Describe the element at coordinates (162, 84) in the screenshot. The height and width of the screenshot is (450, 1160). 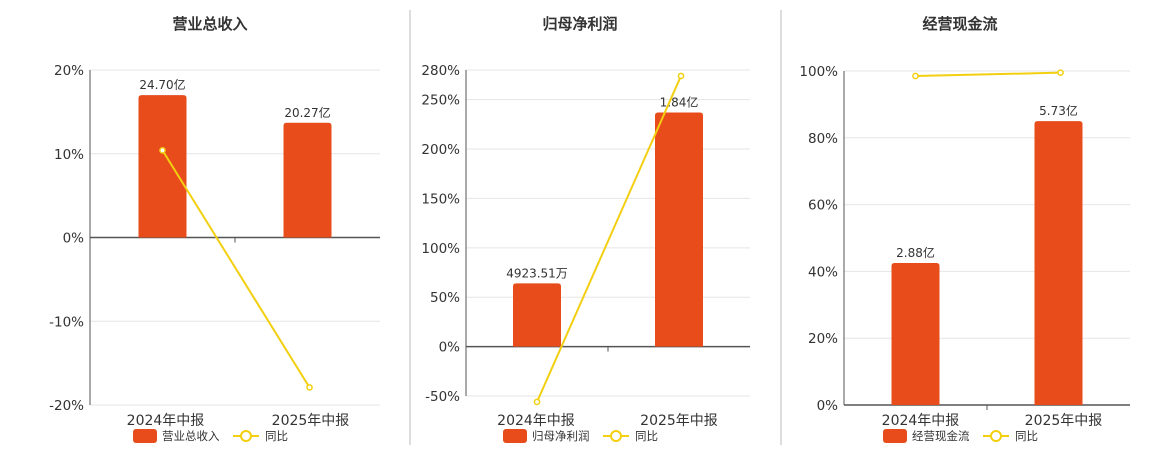
I see `chart1-bar-label-1: 24.70亿` at that location.